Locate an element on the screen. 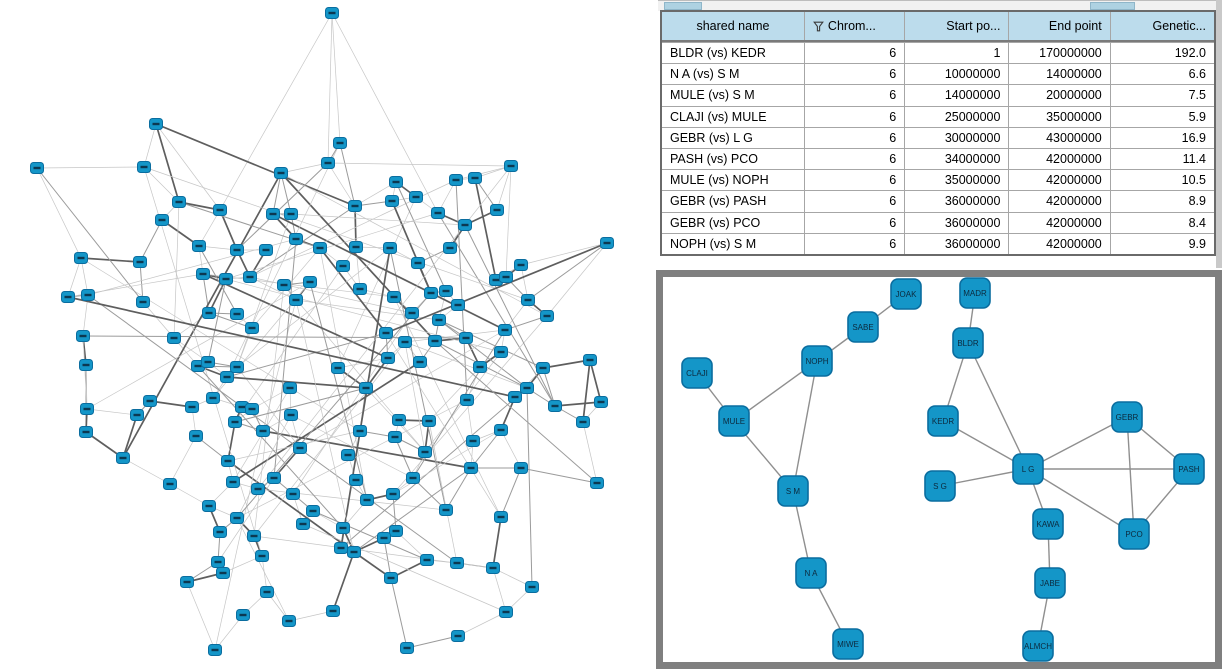 This screenshot has height=669, width=1222. table-cell: 25000000 is located at coordinates (957, 116).